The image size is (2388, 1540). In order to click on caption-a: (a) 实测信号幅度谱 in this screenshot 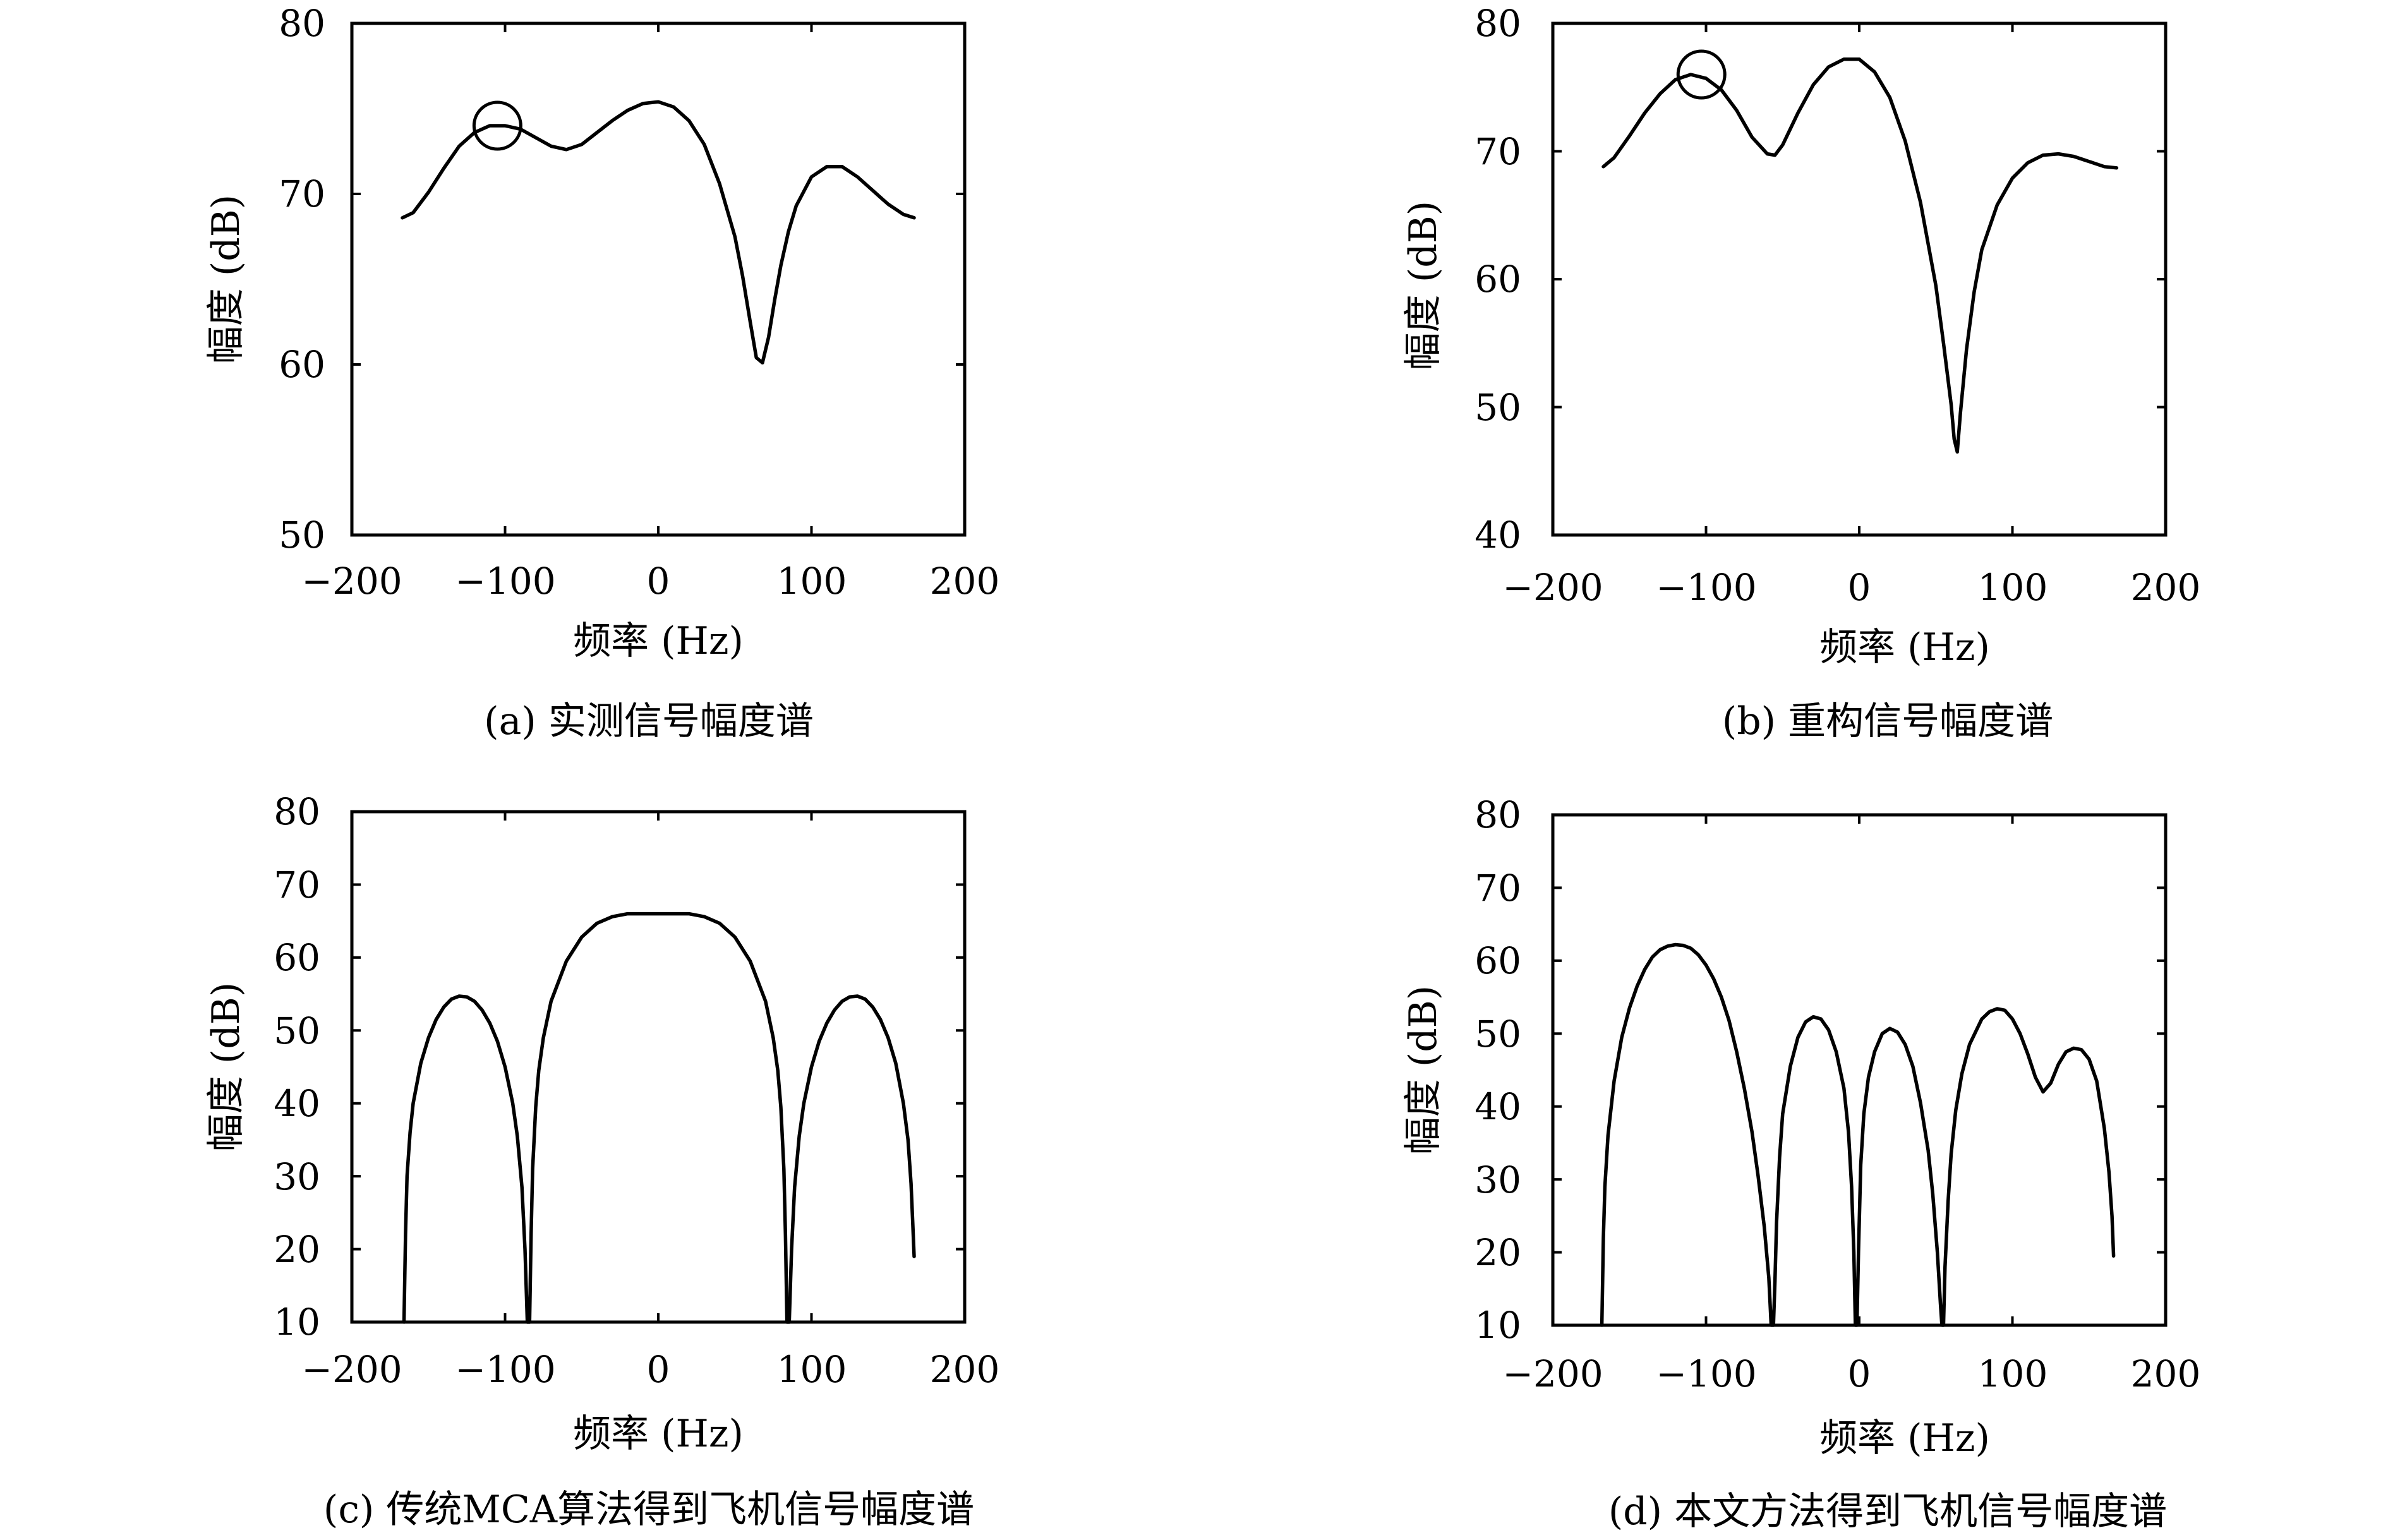, I will do `click(649, 721)`.